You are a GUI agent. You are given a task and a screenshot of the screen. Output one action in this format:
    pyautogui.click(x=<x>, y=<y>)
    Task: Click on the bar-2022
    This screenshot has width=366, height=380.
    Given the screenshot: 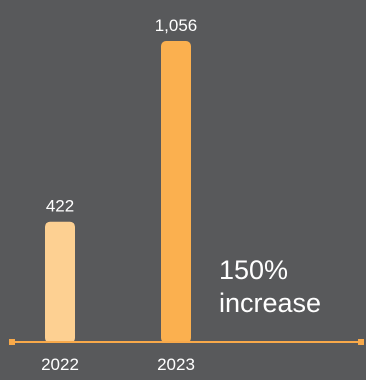 What is the action you would take?
    pyautogui.click(x=60, y=282)
    